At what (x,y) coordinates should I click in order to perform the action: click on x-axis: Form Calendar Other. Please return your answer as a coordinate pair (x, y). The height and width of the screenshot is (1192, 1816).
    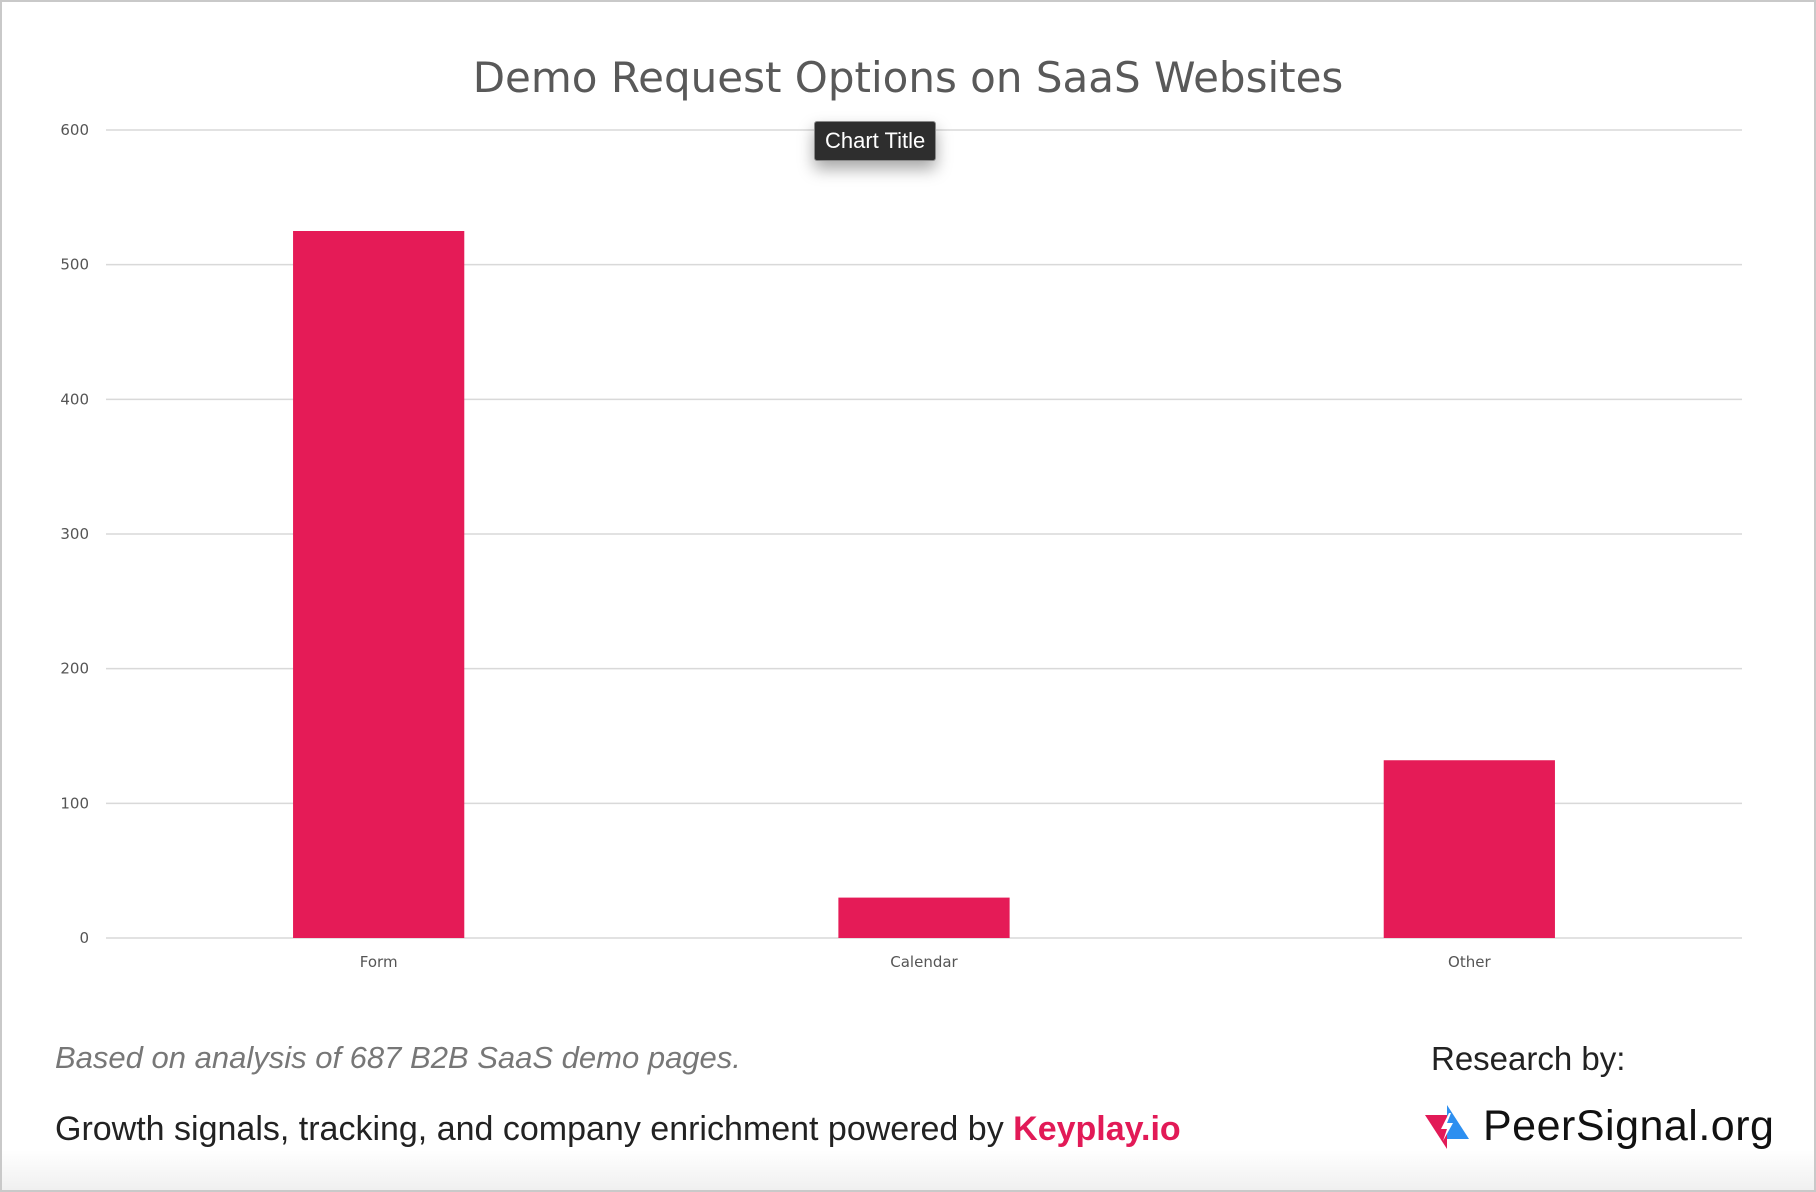
    Looking at the image, I should click on (926, 962).